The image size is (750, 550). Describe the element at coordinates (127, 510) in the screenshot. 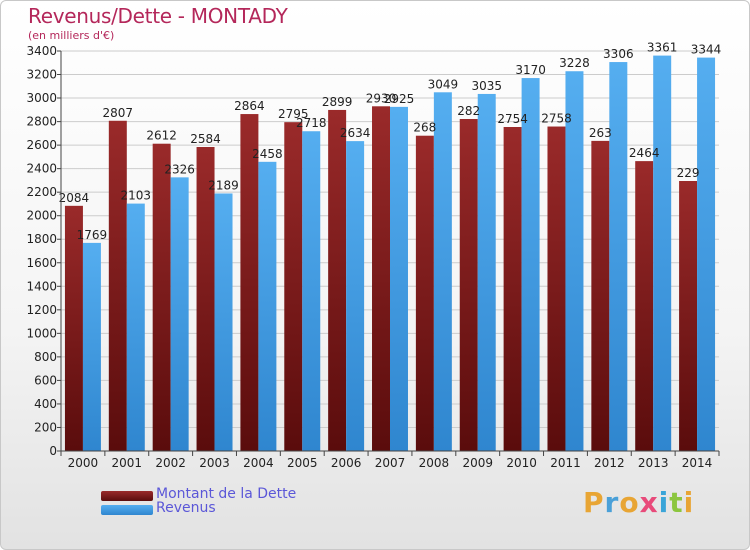

I see `legend-swatch-revenus` at that location.